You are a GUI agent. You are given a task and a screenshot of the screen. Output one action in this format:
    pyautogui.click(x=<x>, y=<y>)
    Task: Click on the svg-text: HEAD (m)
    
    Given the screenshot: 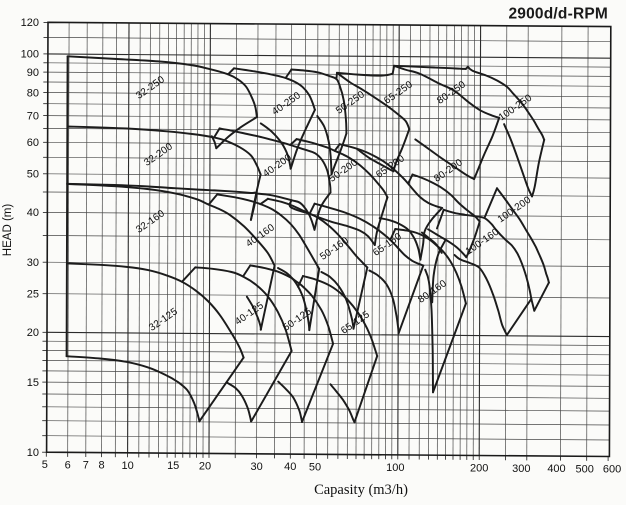 What is the action you would take?
    pyautogui.click(x=8, y=230)
    